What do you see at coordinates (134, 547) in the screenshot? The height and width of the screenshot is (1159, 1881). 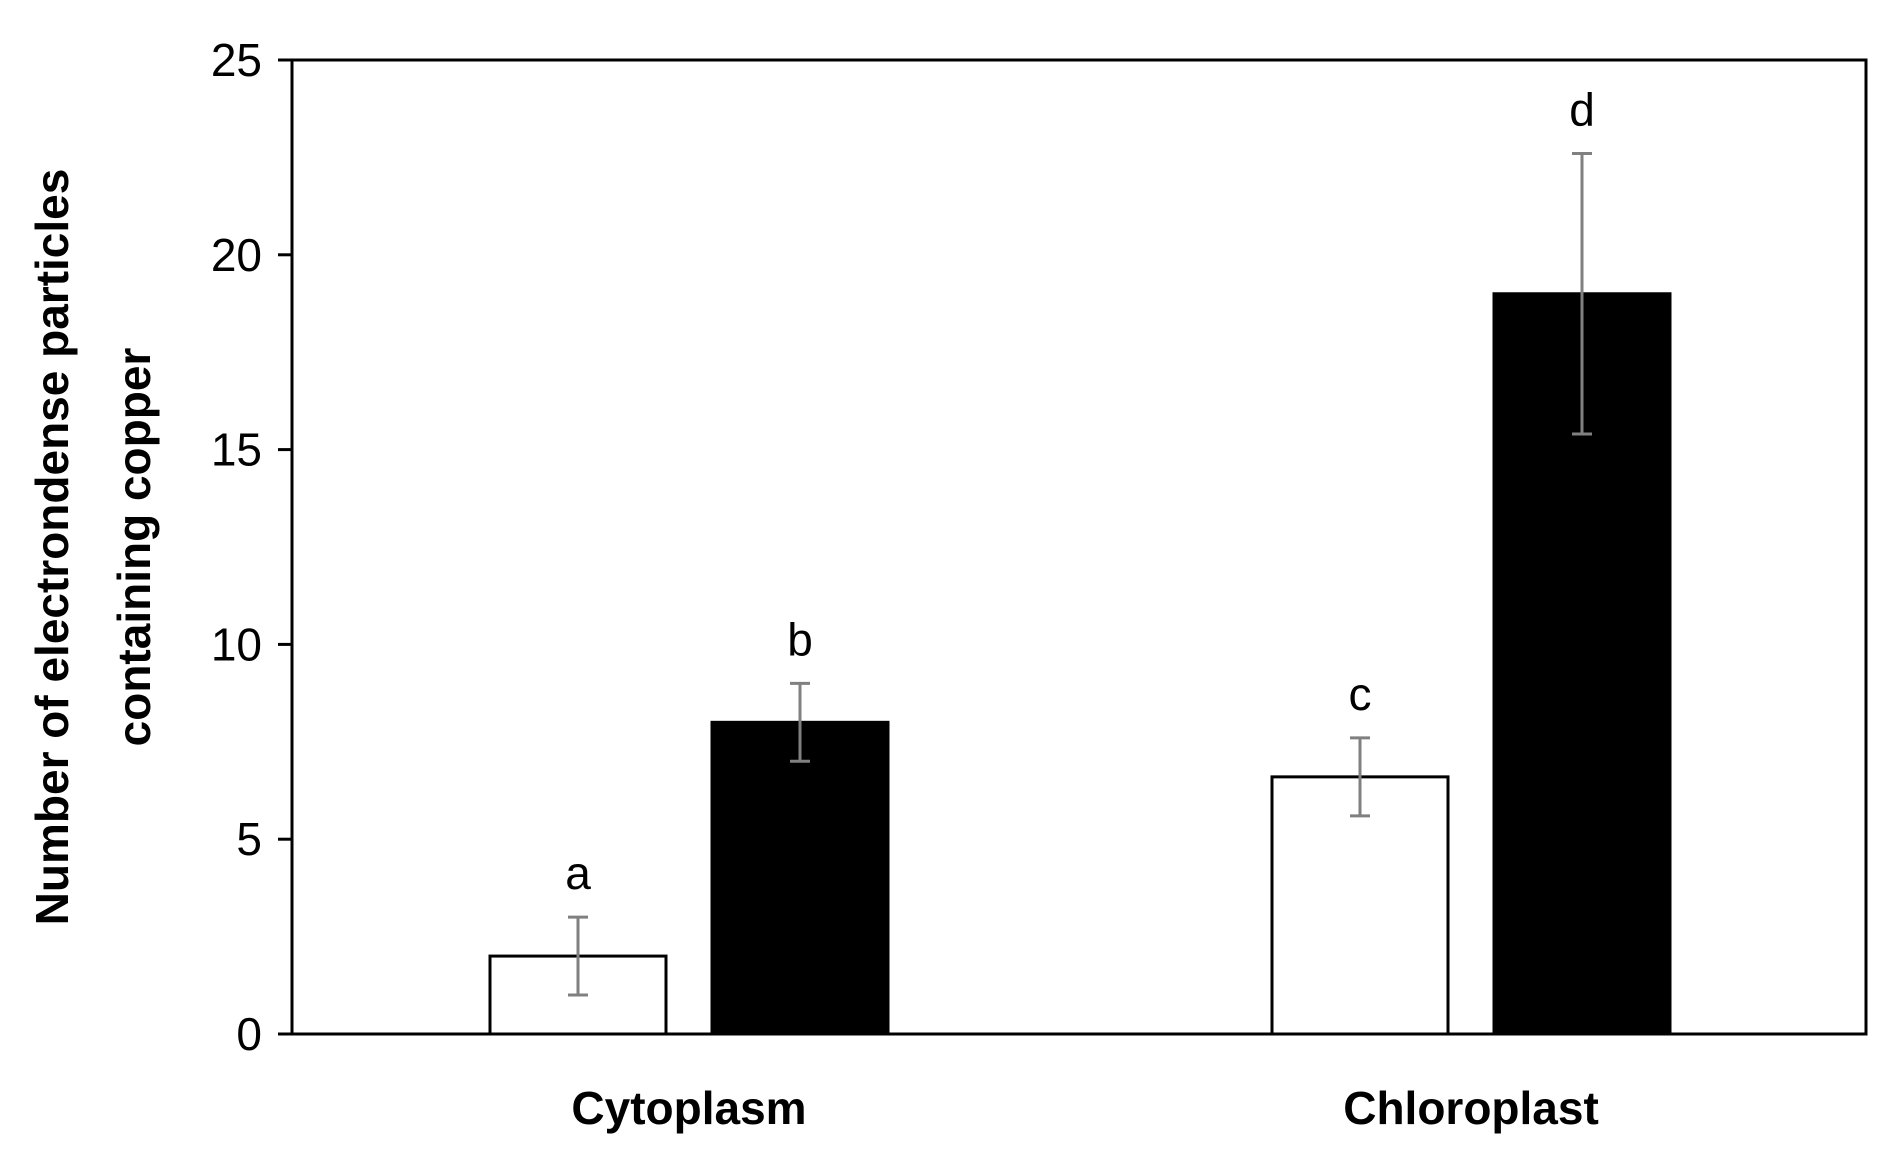 I see `y-axis-label-line-2: containing copper` at bounding box center [134, 547].